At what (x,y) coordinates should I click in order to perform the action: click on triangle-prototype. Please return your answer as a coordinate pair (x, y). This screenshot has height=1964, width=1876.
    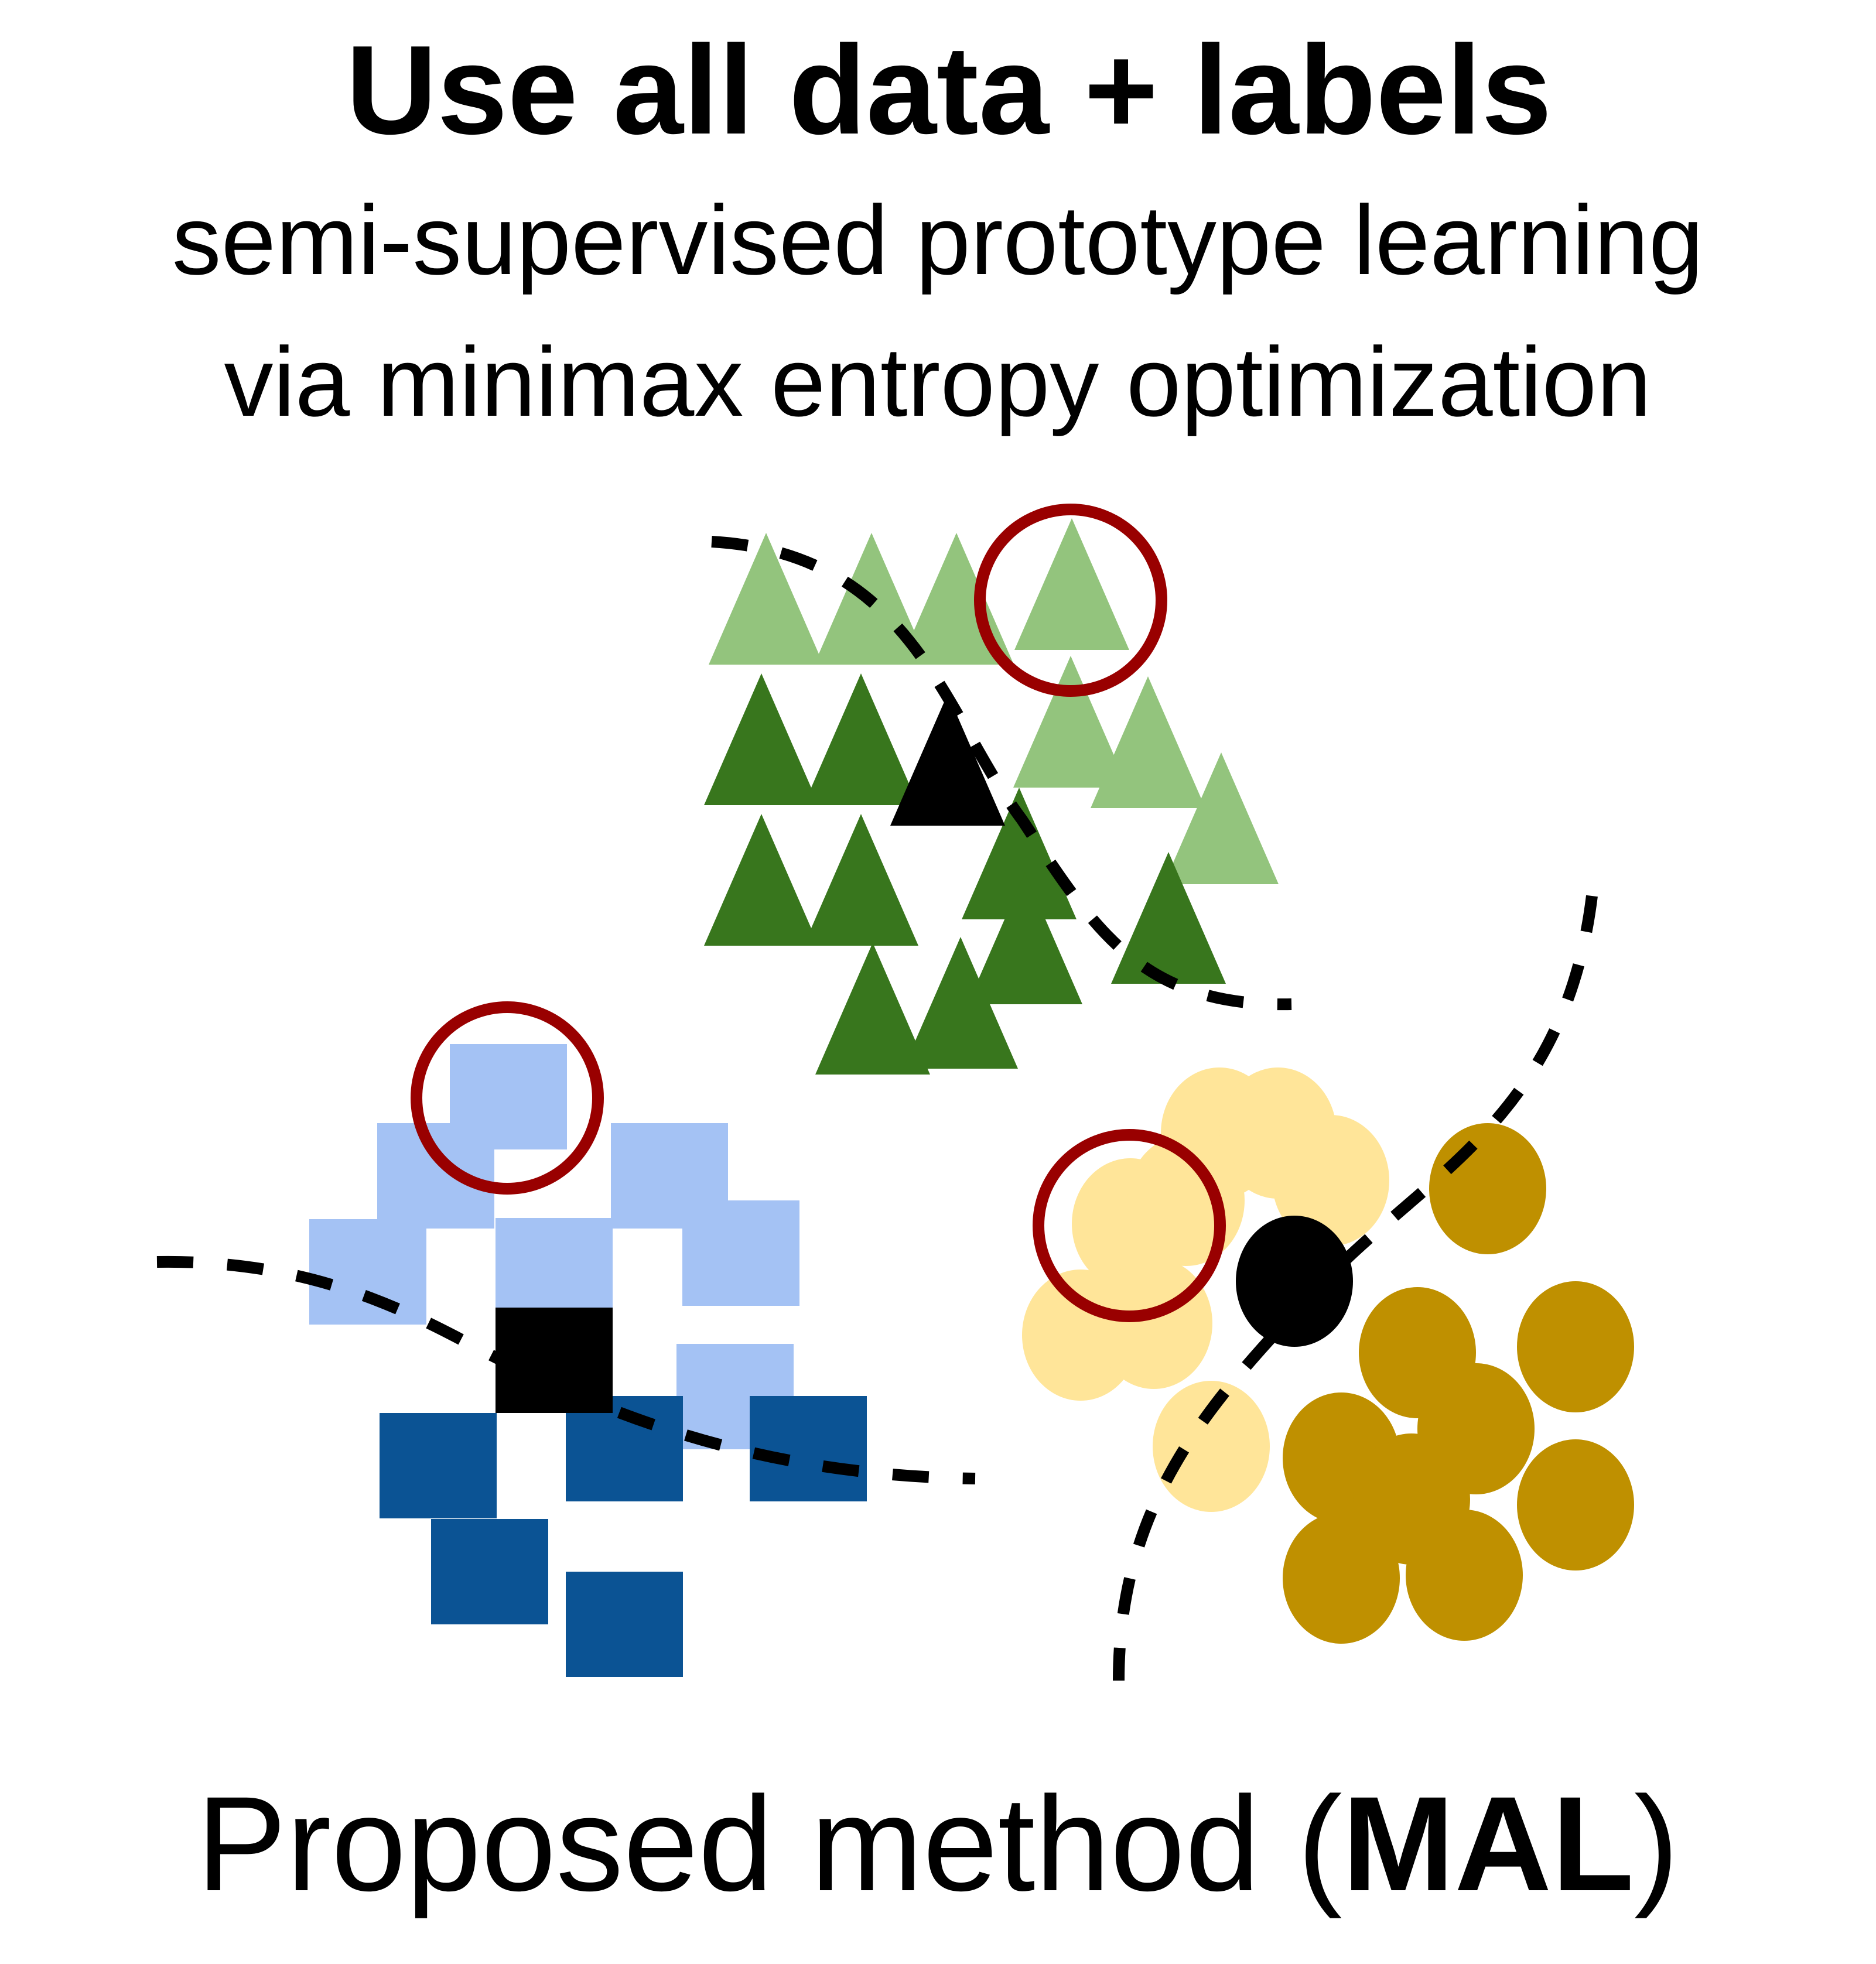
    Looking at the image, I should click on (947, 760).